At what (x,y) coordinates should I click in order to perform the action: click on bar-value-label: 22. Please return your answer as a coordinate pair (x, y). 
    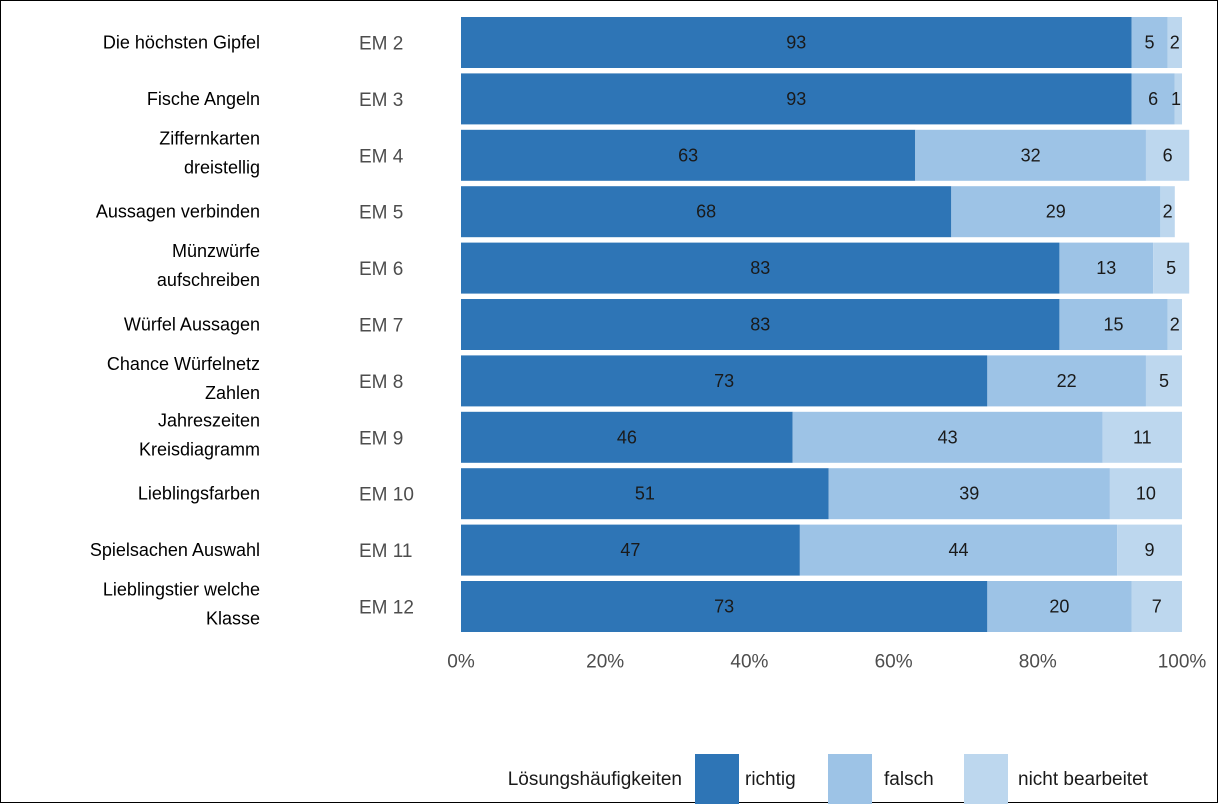
    Looking at the image, I should click on (1067, 381).